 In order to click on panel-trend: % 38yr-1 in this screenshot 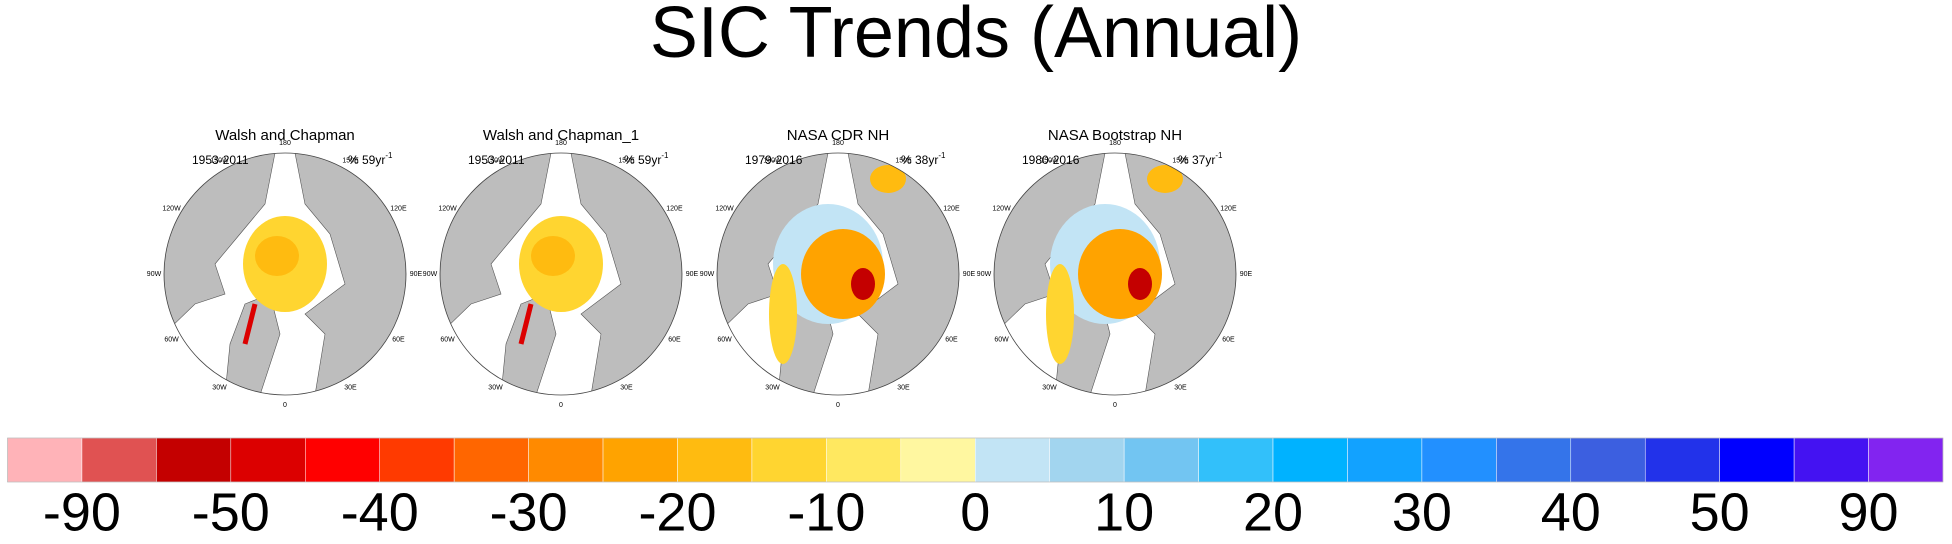, I will do `click(923, 159)`.